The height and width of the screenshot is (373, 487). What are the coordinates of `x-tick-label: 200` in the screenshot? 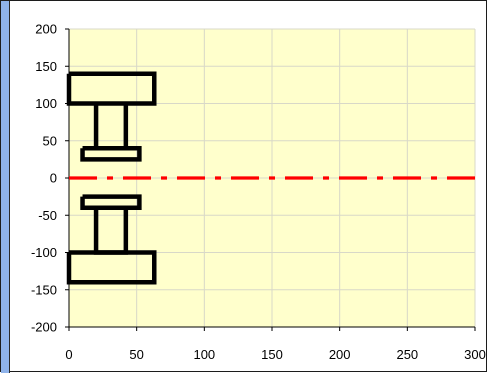 It's located at (340, 354).